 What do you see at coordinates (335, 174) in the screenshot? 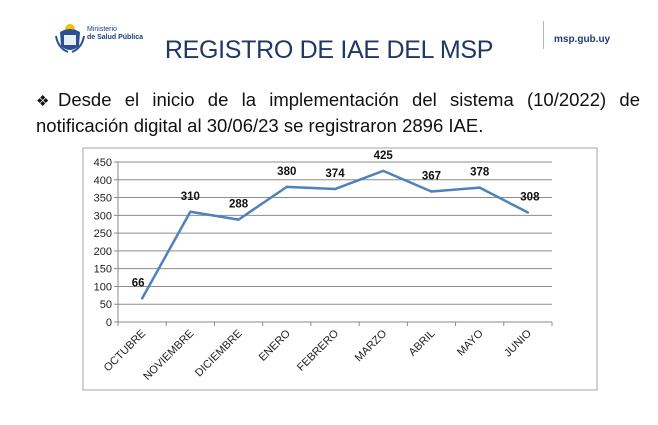
I see `data-label: 374` at bounding box center [335, 174].